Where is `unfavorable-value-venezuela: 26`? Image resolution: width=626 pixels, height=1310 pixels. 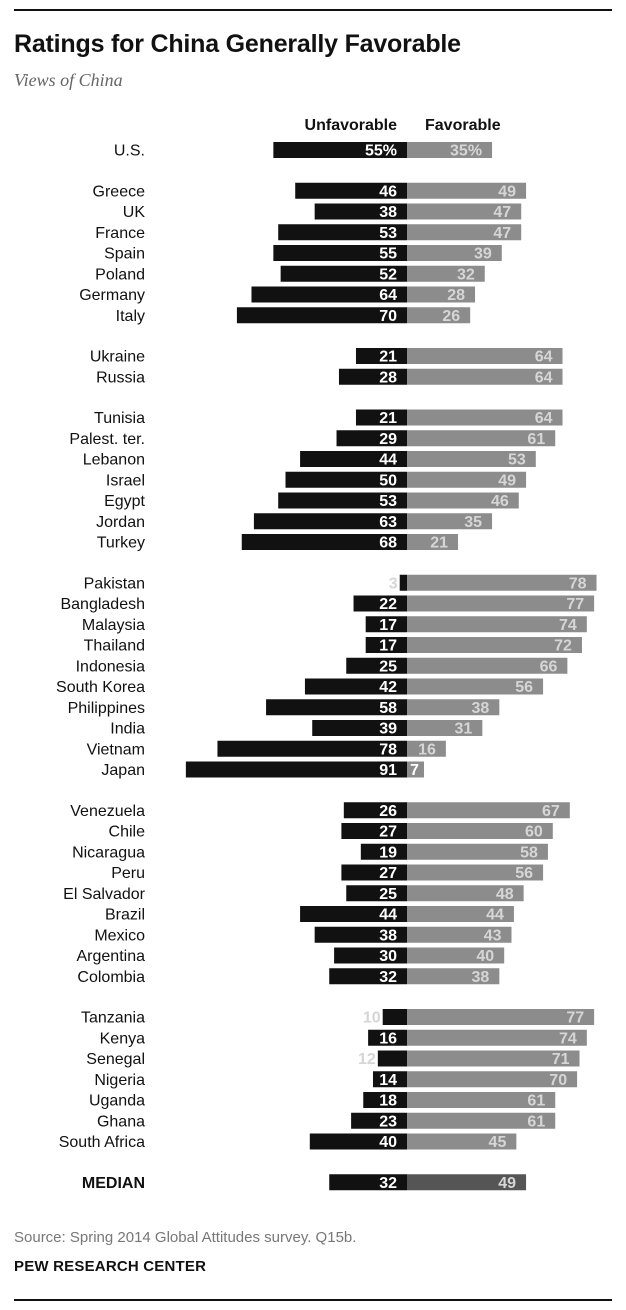
unfavorable-value-venezuela: 26 is located at coordinates (388, 811).